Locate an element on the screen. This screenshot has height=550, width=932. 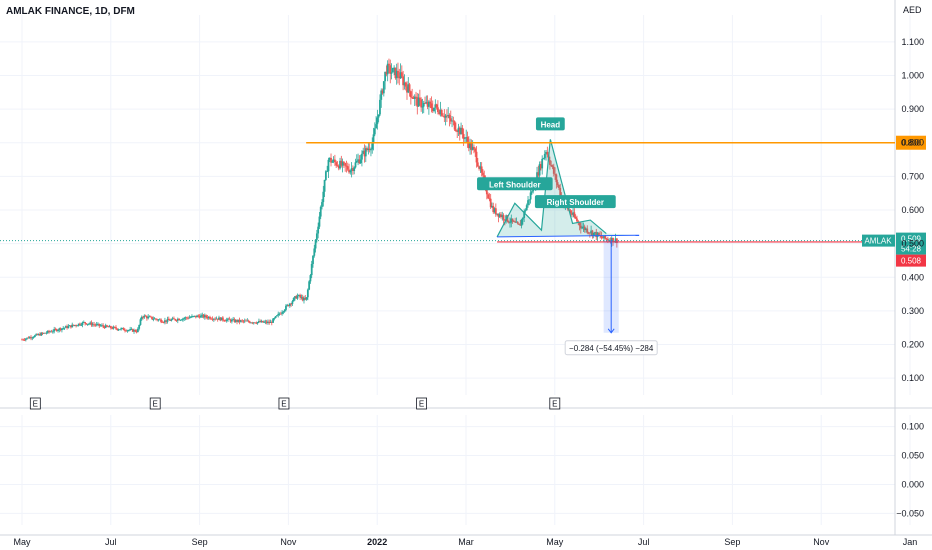
resistance-price-label: 0.800 is located at coordinates (911, 143).